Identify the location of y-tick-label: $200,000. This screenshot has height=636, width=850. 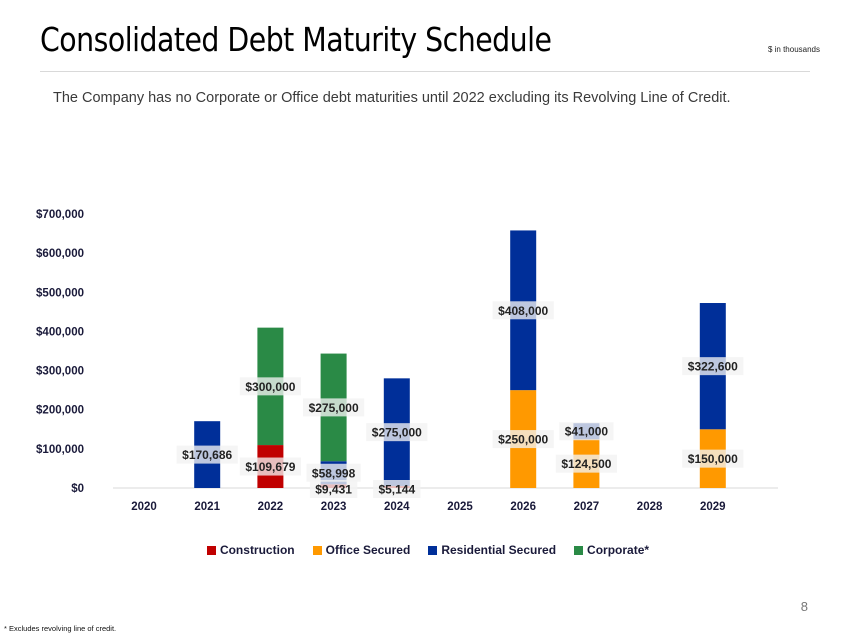
(60, 411).